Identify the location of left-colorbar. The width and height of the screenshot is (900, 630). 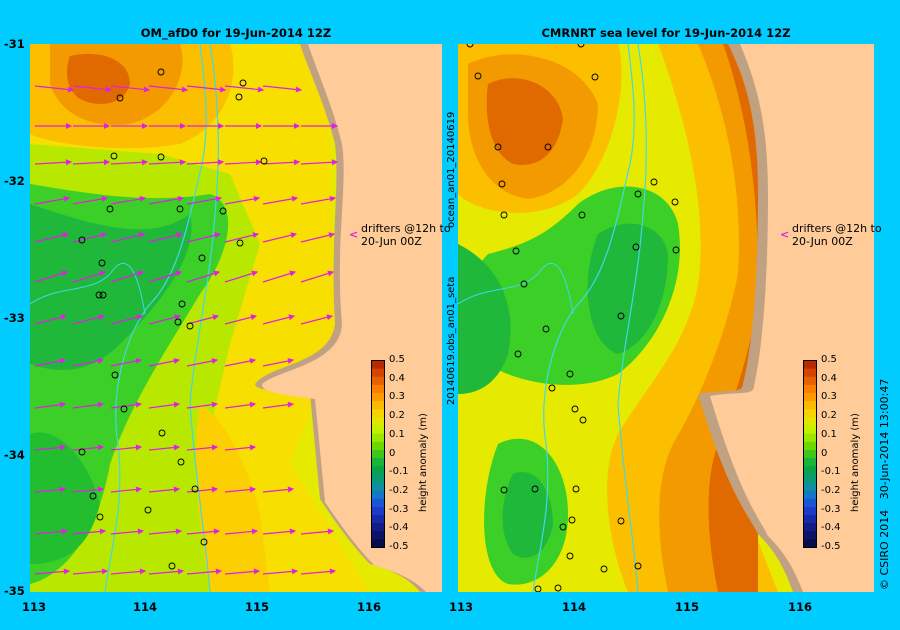
(378, 454).